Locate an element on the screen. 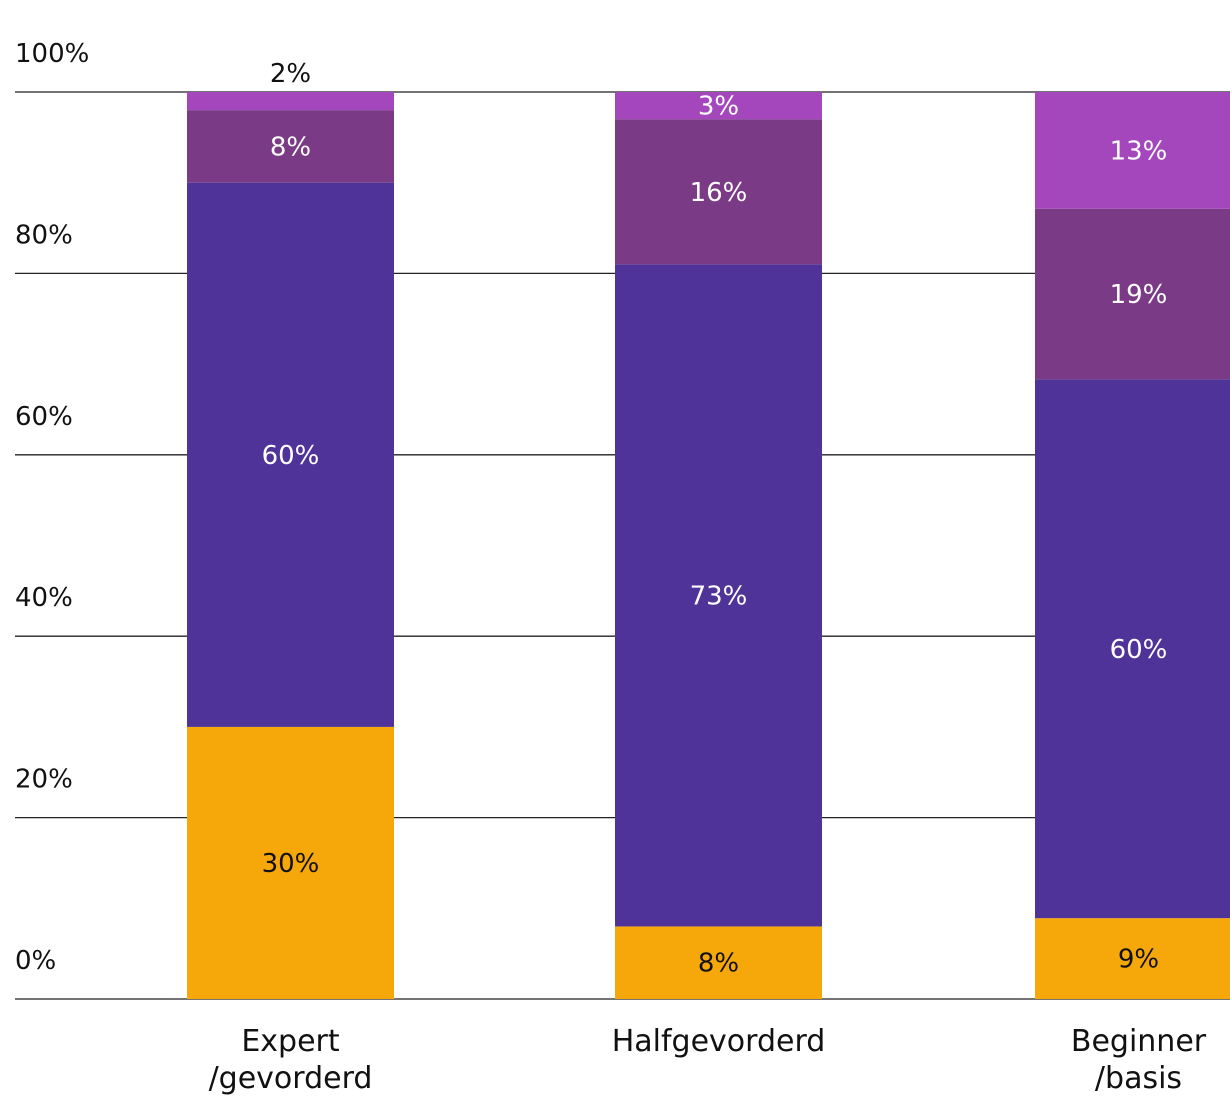  data-label: 13% is located at coordinates (1139, 151).